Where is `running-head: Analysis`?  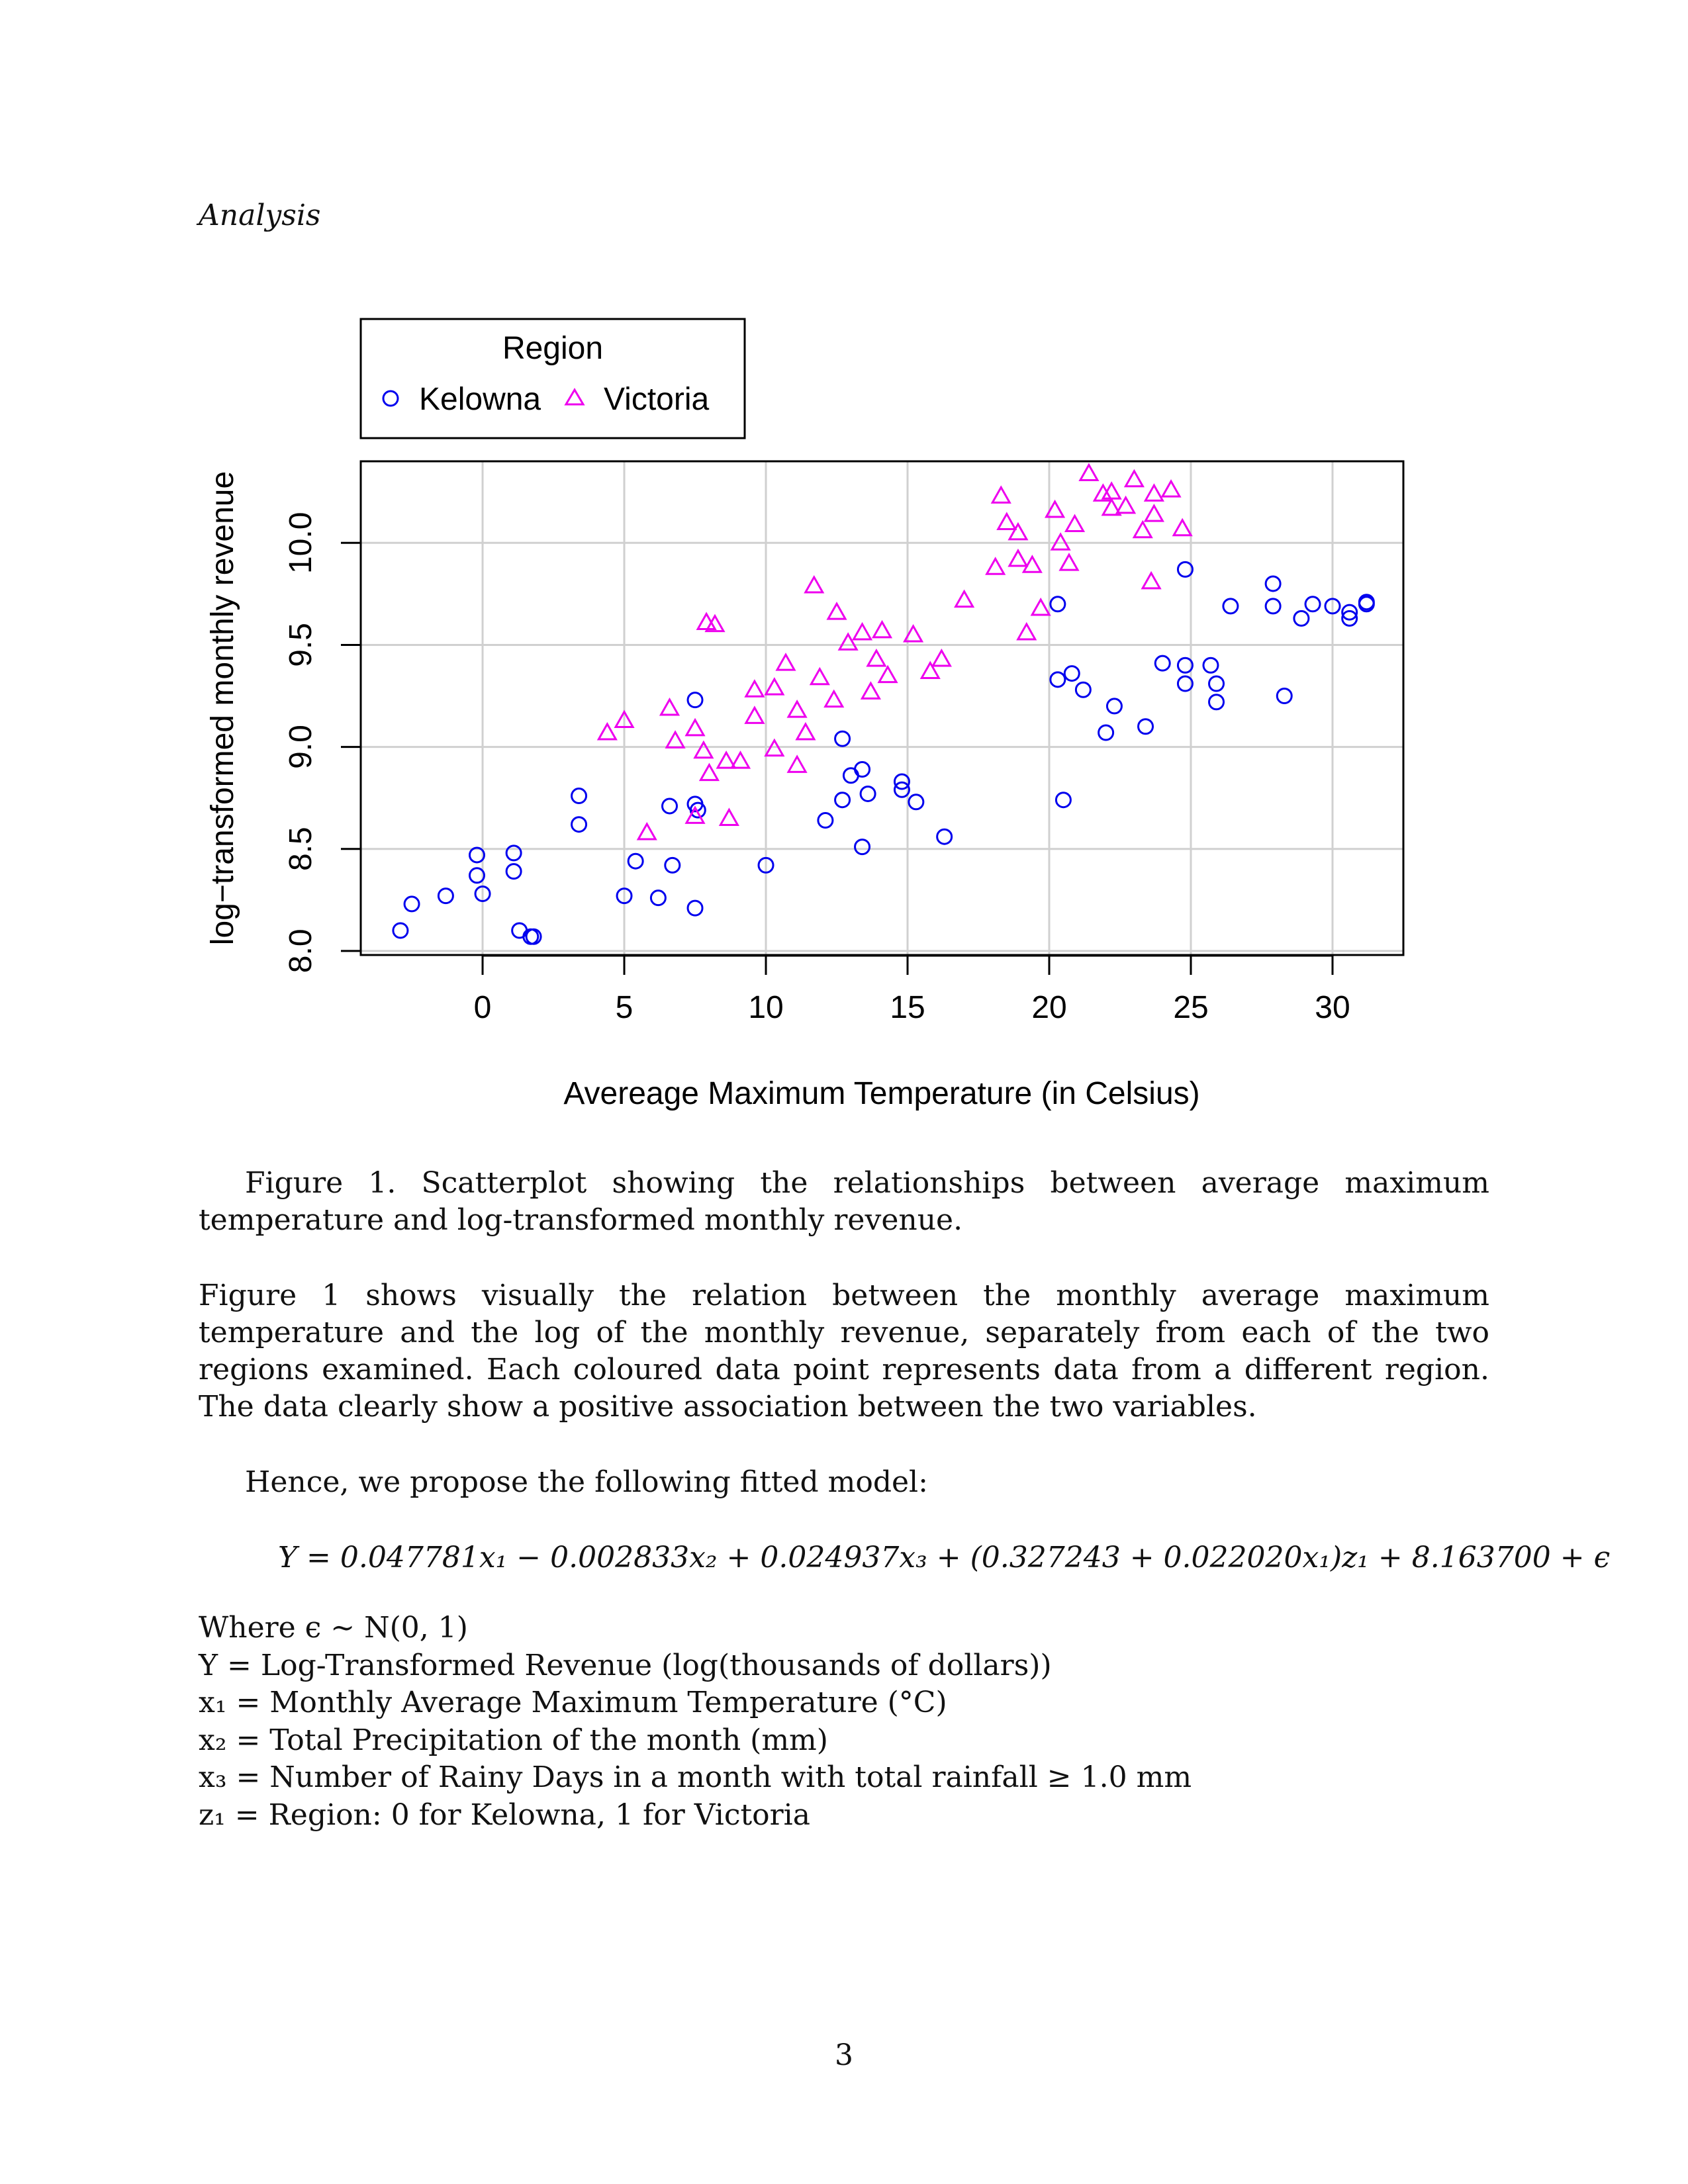 running-head: Analysis is located at coordinates (260, 215).